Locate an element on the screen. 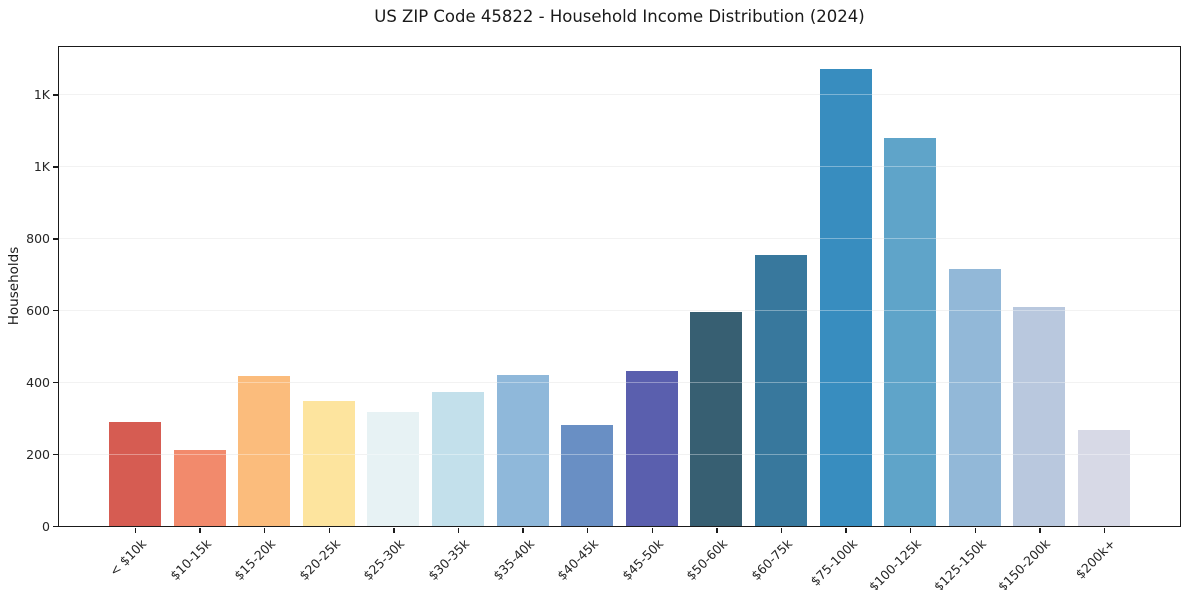 The height and width of the screenshot is (590, 1189). x-tick-label: $100-125k is located at coordinates (895, 563).